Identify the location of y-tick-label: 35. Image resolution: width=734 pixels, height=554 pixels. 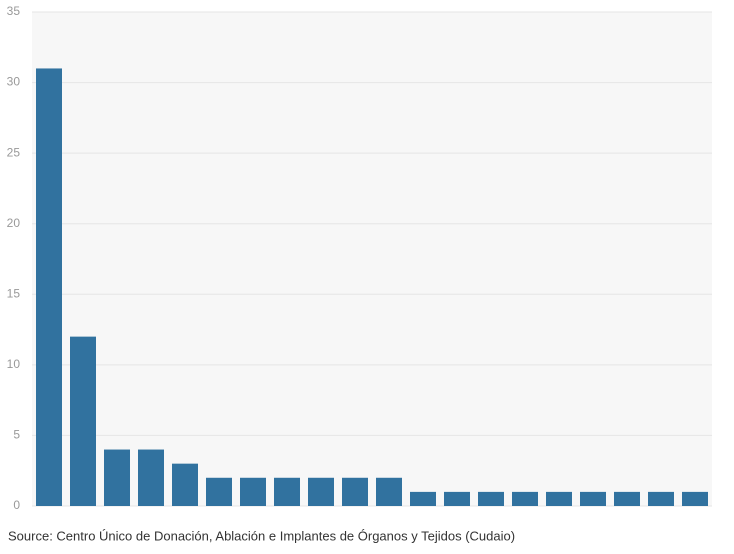
(14, 11).